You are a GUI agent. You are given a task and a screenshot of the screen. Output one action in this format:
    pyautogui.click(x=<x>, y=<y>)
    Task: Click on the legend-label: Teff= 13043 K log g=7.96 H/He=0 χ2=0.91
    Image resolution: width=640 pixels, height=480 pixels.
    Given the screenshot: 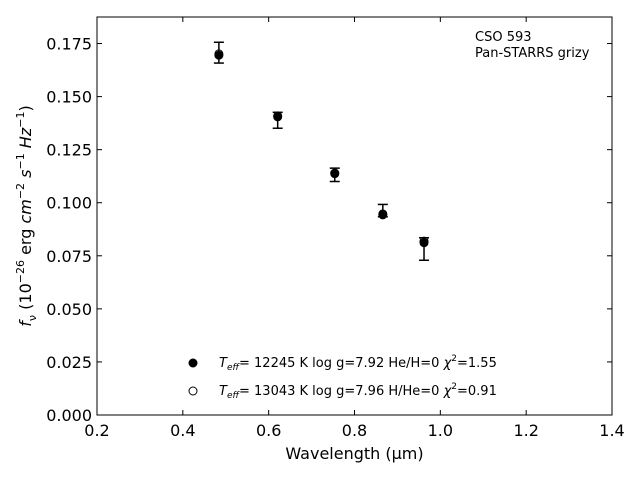 What is the action you would take?
    pyautogui.click(x=358, y=391)
    